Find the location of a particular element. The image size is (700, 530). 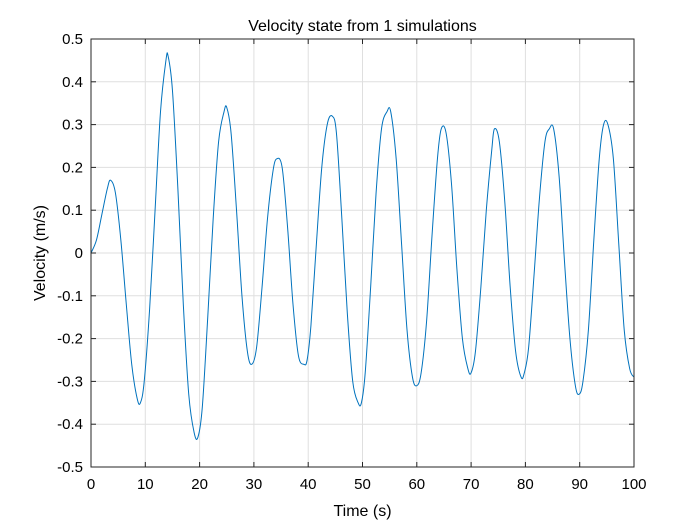

y-tick-label: 0.1 is located at coordinates (72, 210).